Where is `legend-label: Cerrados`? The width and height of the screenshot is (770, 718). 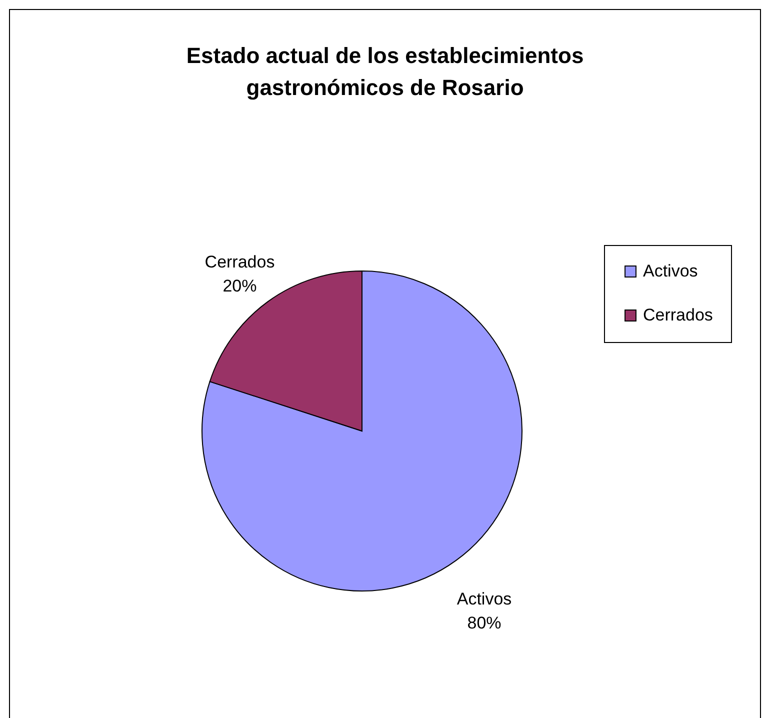
legend-label: Cerrados is located at coordinates (678, 315).